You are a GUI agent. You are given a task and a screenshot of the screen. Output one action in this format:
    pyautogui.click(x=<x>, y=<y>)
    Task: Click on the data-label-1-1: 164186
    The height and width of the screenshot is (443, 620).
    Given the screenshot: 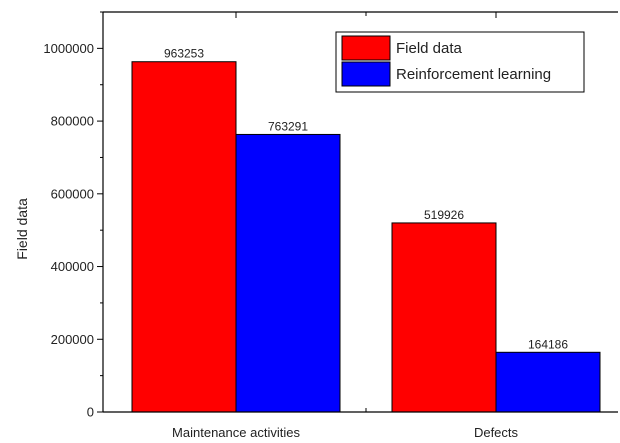 What is the action you would take?
    pyautogui.click(x=548, y=344)
    